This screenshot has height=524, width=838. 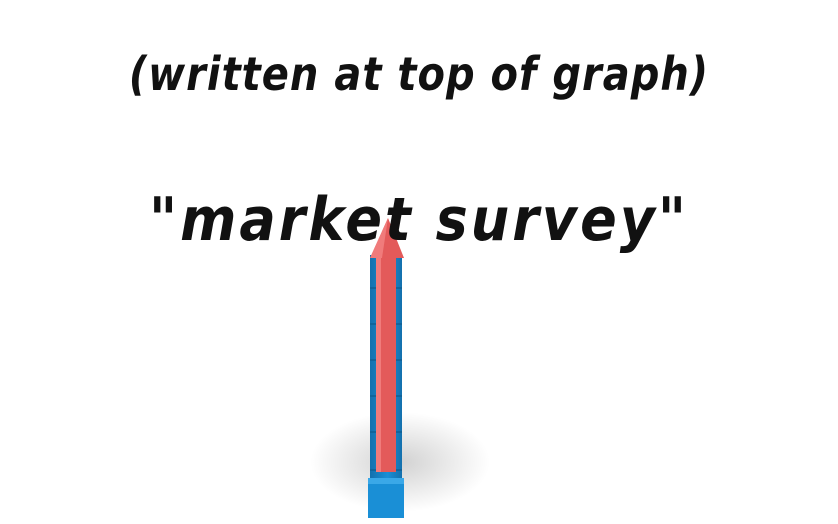 I want to click on rising-arrow, so click(x=387, y=345).